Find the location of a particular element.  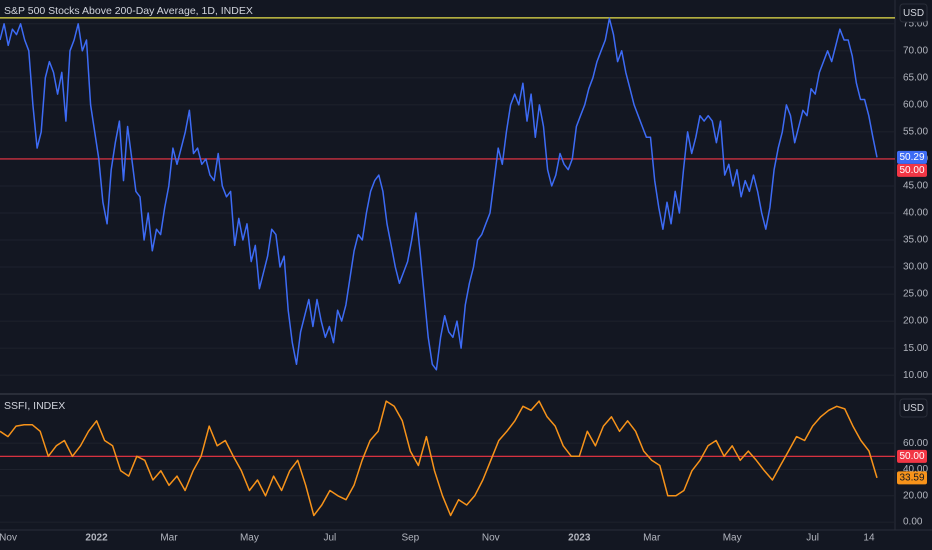

y-tick-label: 25.00 is located at coordinates (915, 294).